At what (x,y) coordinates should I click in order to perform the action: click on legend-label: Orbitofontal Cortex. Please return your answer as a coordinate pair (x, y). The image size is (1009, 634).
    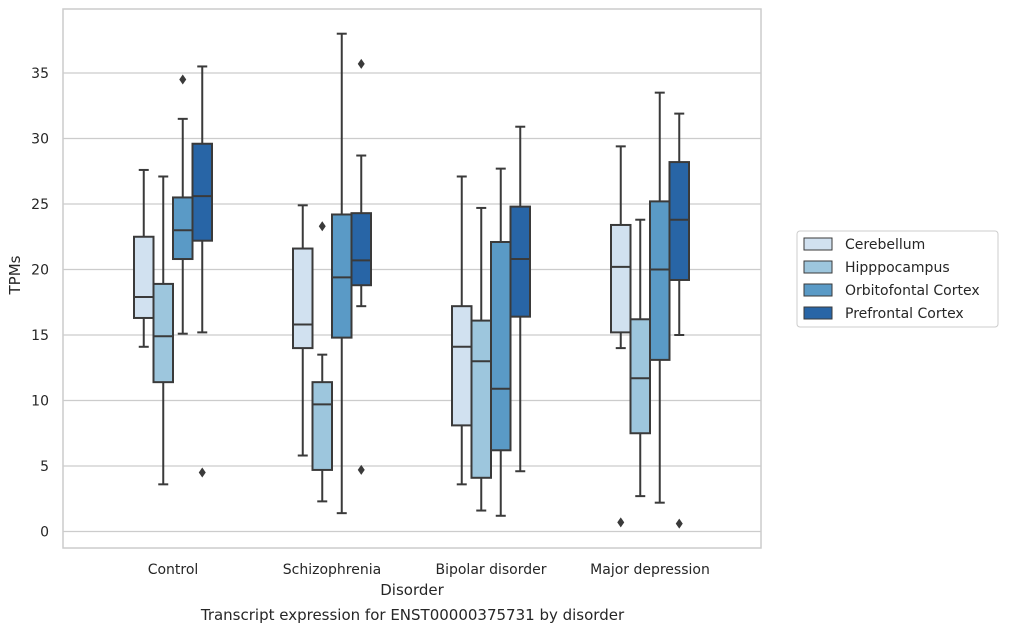
    Looking at the image, I should click on (912, 291).